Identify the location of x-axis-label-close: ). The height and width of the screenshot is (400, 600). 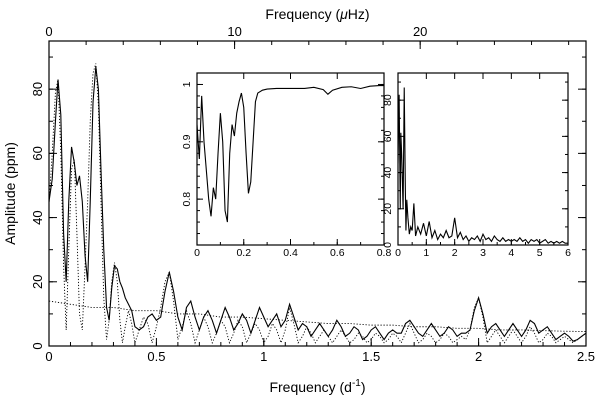
(363, 387).